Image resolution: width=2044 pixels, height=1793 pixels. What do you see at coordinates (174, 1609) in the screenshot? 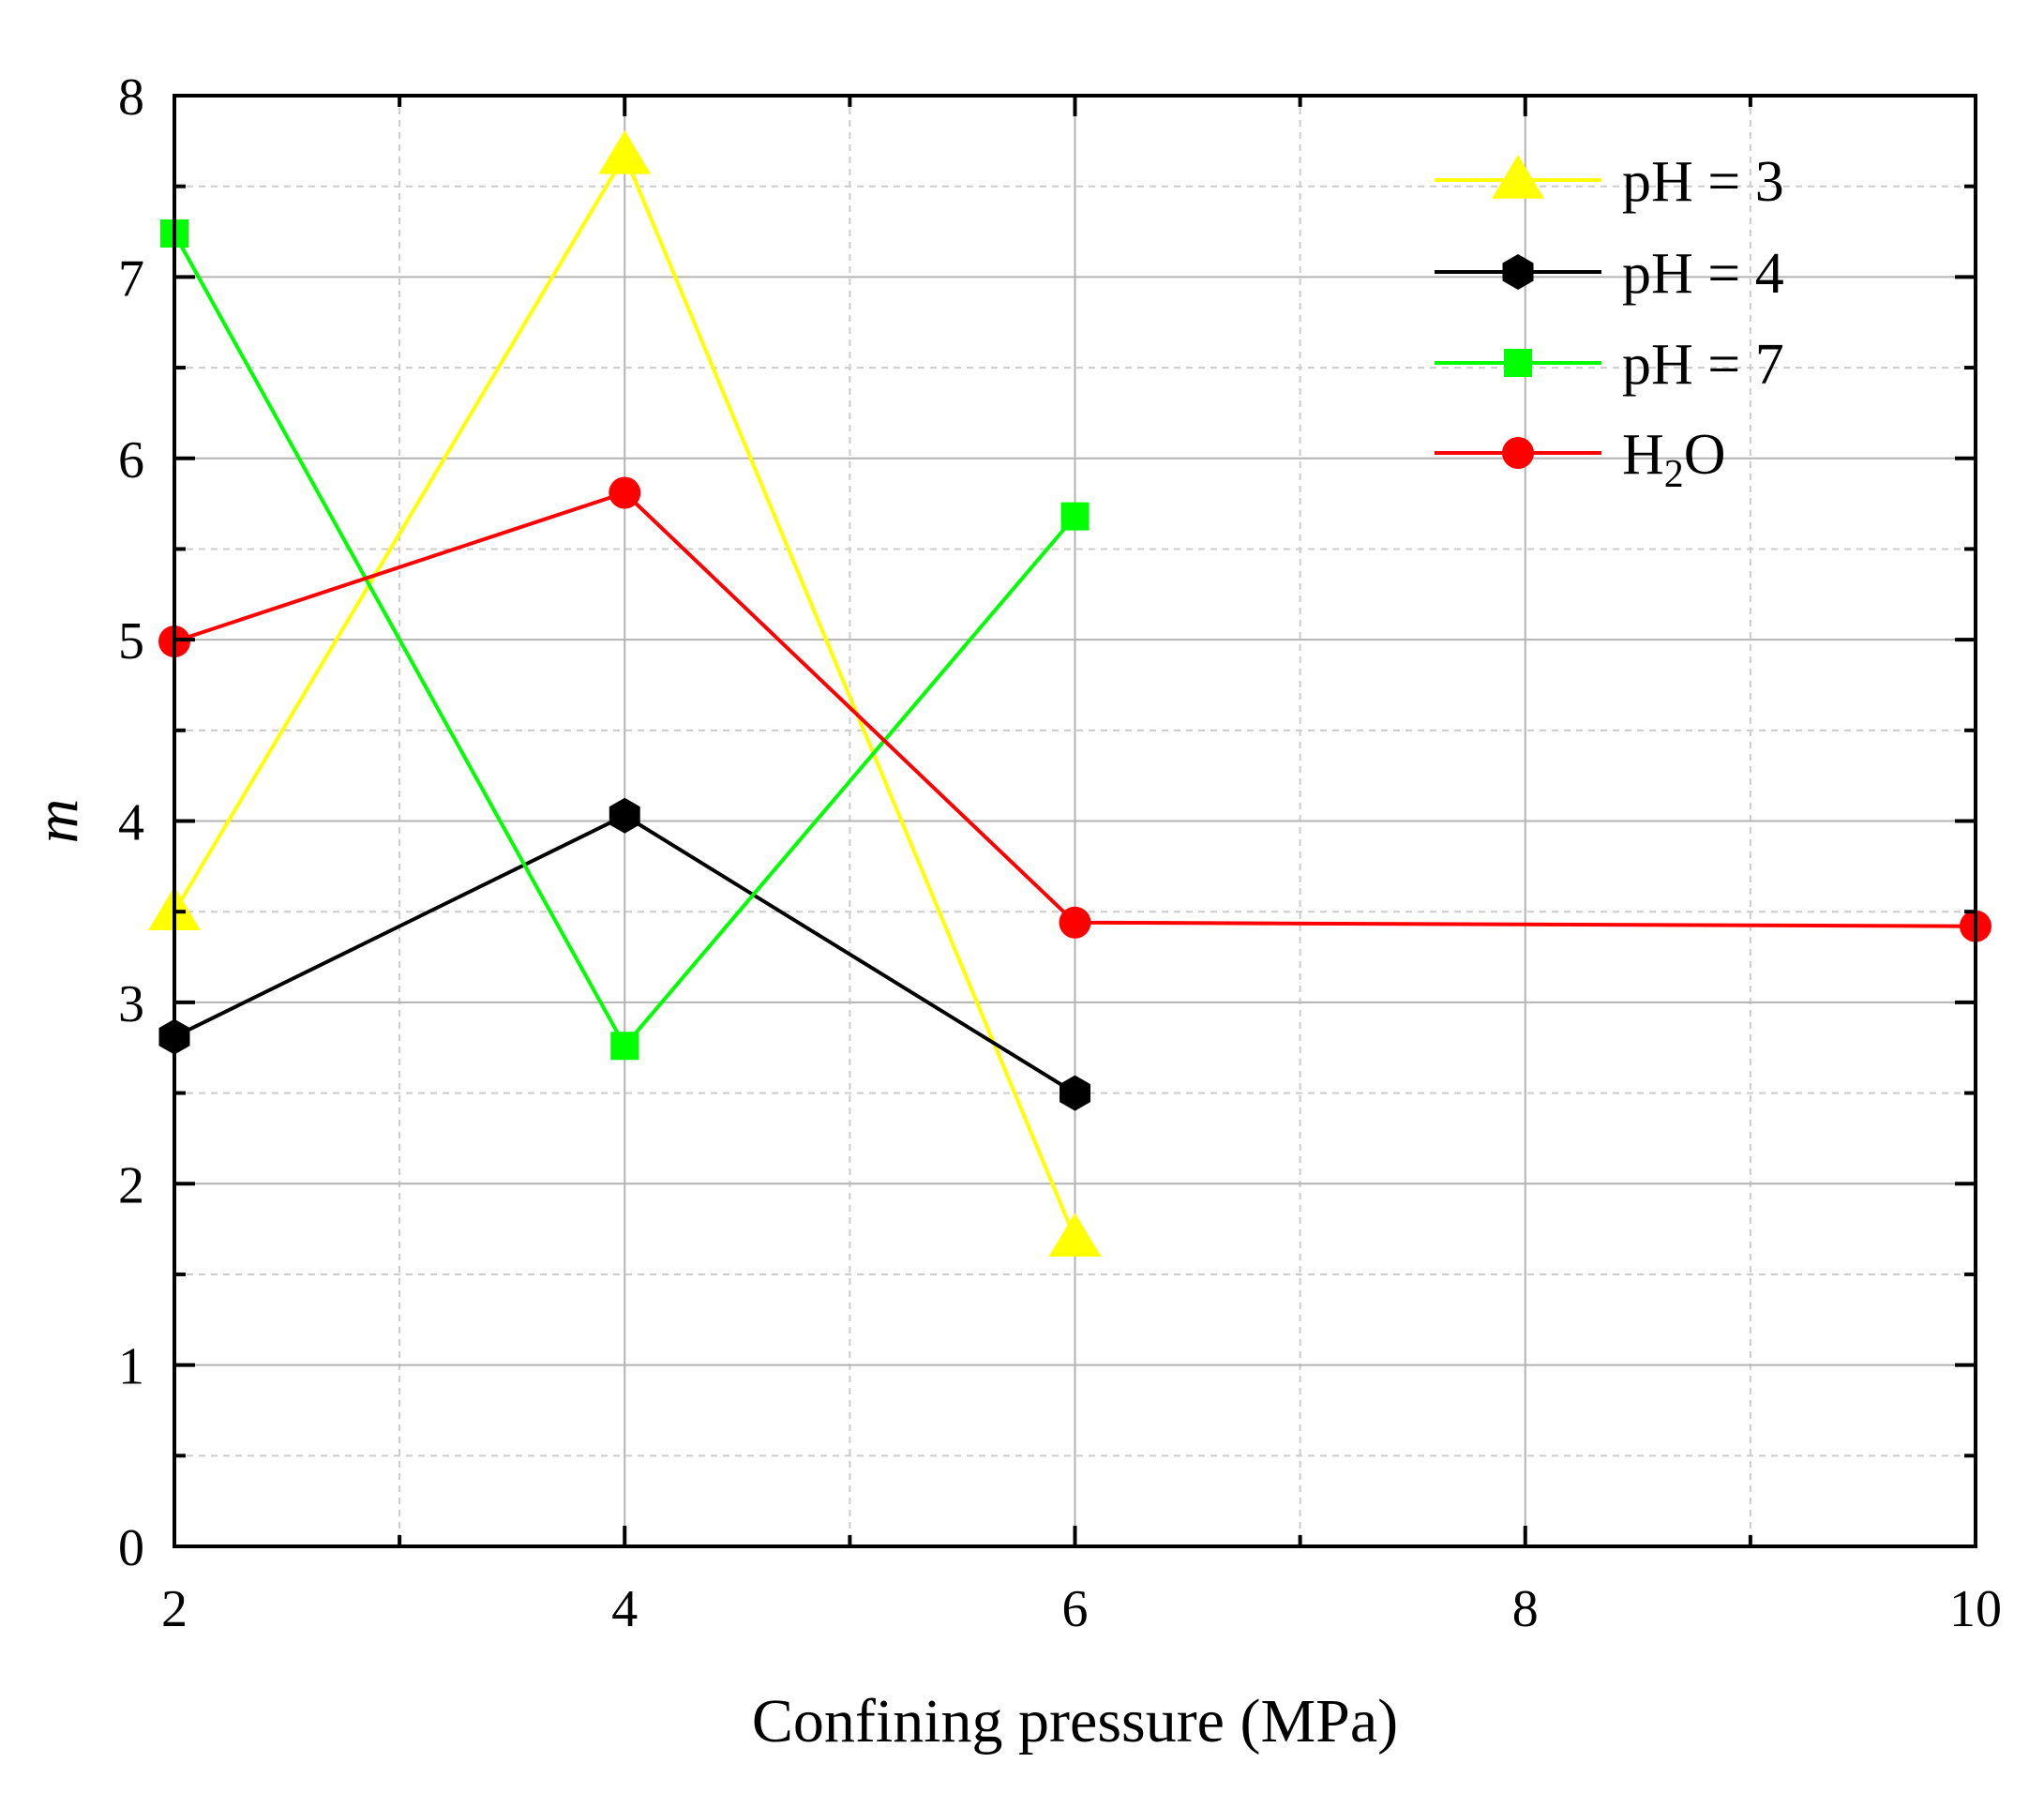
I see `x-tick-label: 2` at bounding box center [174, 1609].